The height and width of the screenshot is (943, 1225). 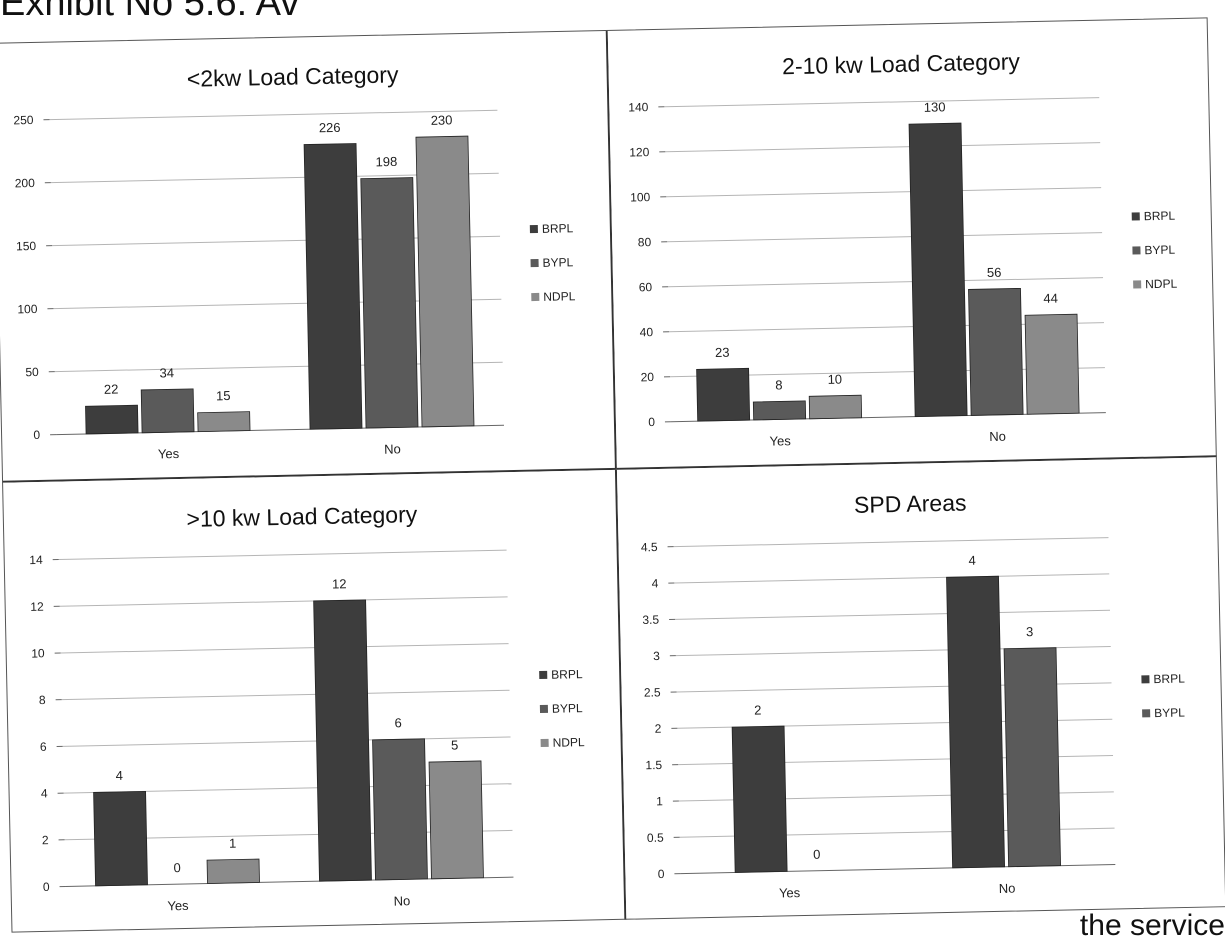 I want to click on y-tick-label: 1, so click(x=659, y=801).